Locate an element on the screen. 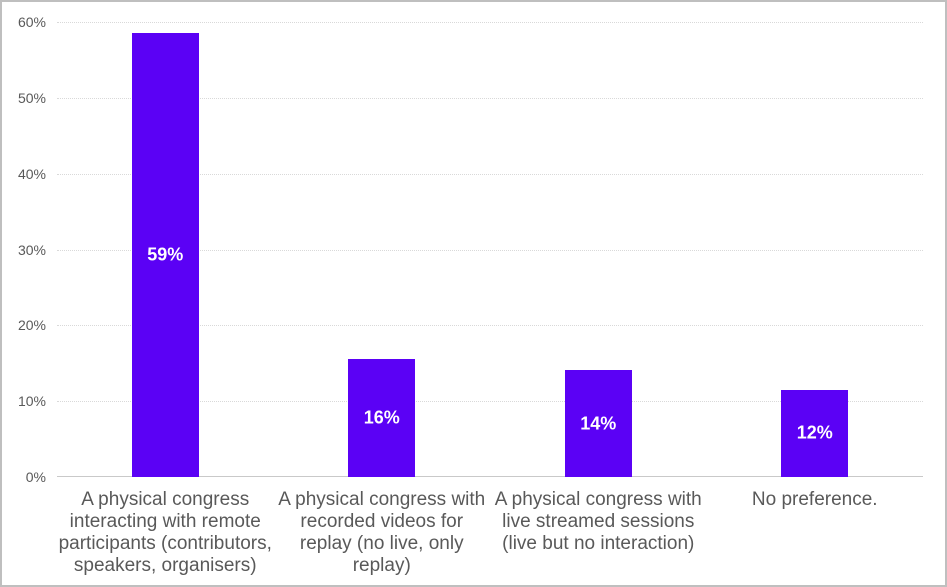  bar: 12% is located at coordinates (815, 433).